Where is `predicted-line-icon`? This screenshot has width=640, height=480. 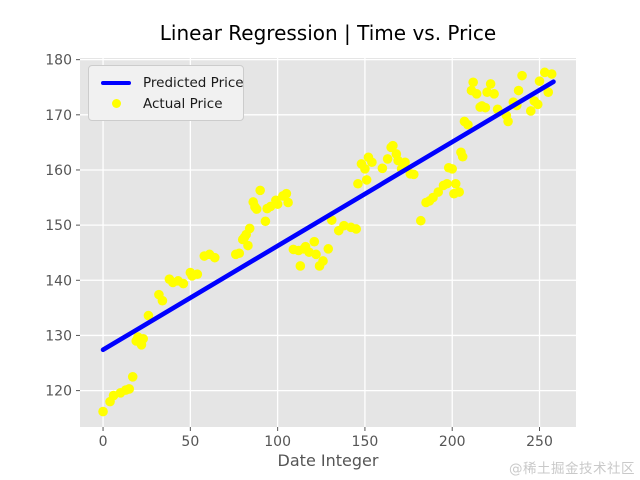 predicted-line-icon is located at coordinates (116, 82).